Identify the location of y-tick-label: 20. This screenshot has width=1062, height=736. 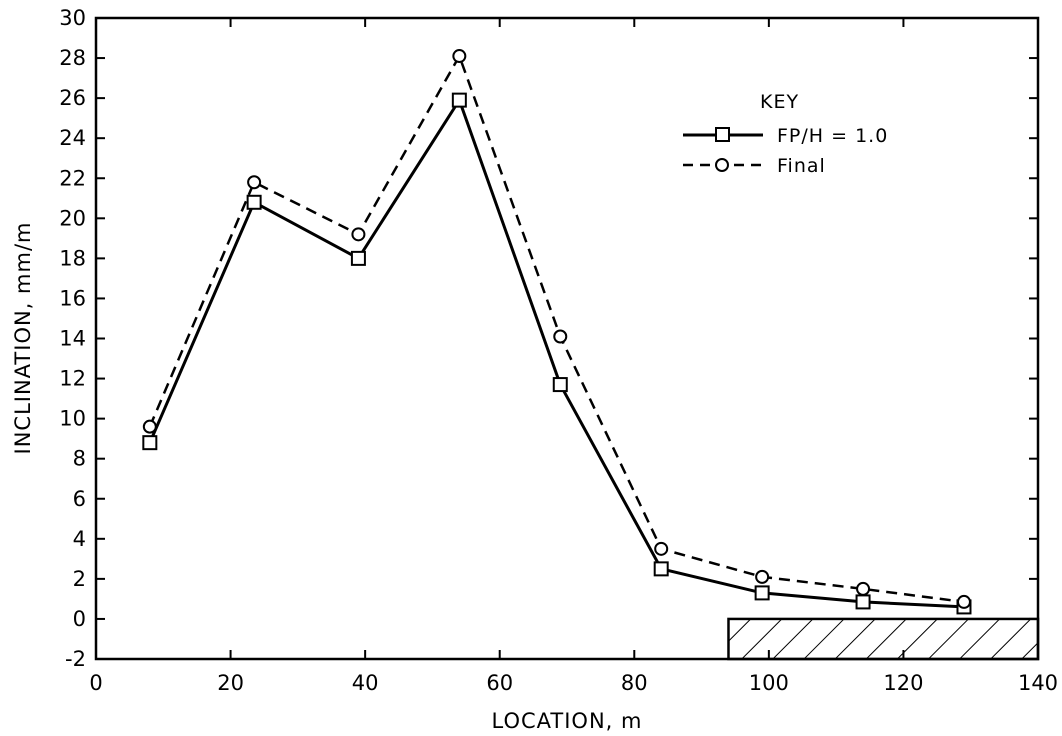
(72, 218).